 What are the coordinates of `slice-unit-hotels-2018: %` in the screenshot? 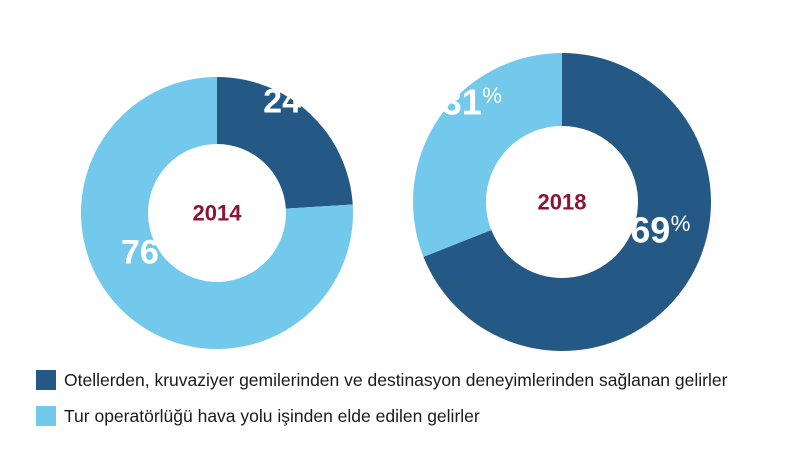 It's located at (681, 223).